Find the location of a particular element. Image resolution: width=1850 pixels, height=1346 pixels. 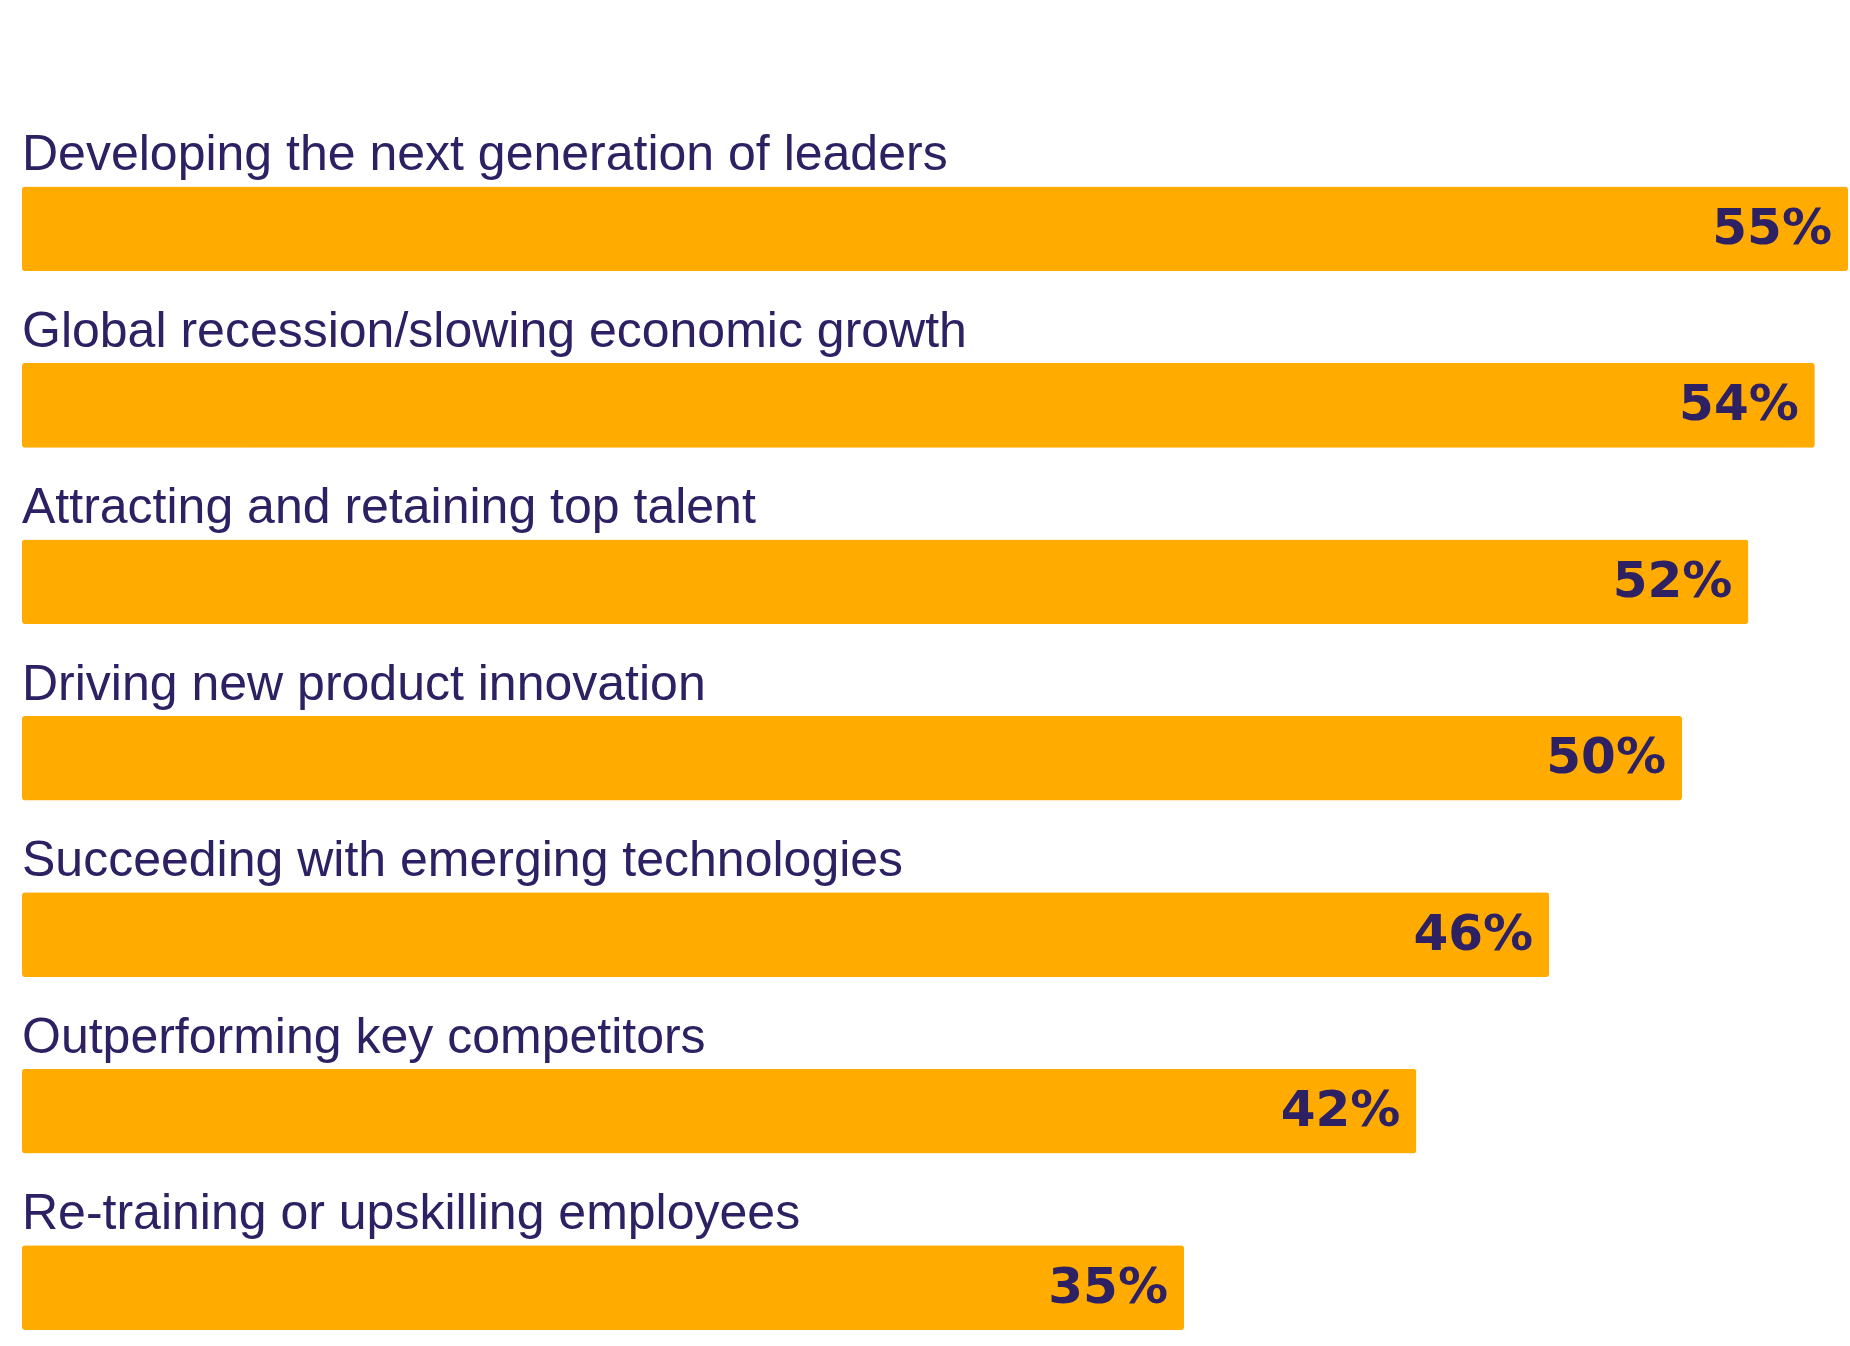

data-label: 52% is located at coordinates (1672, 579).